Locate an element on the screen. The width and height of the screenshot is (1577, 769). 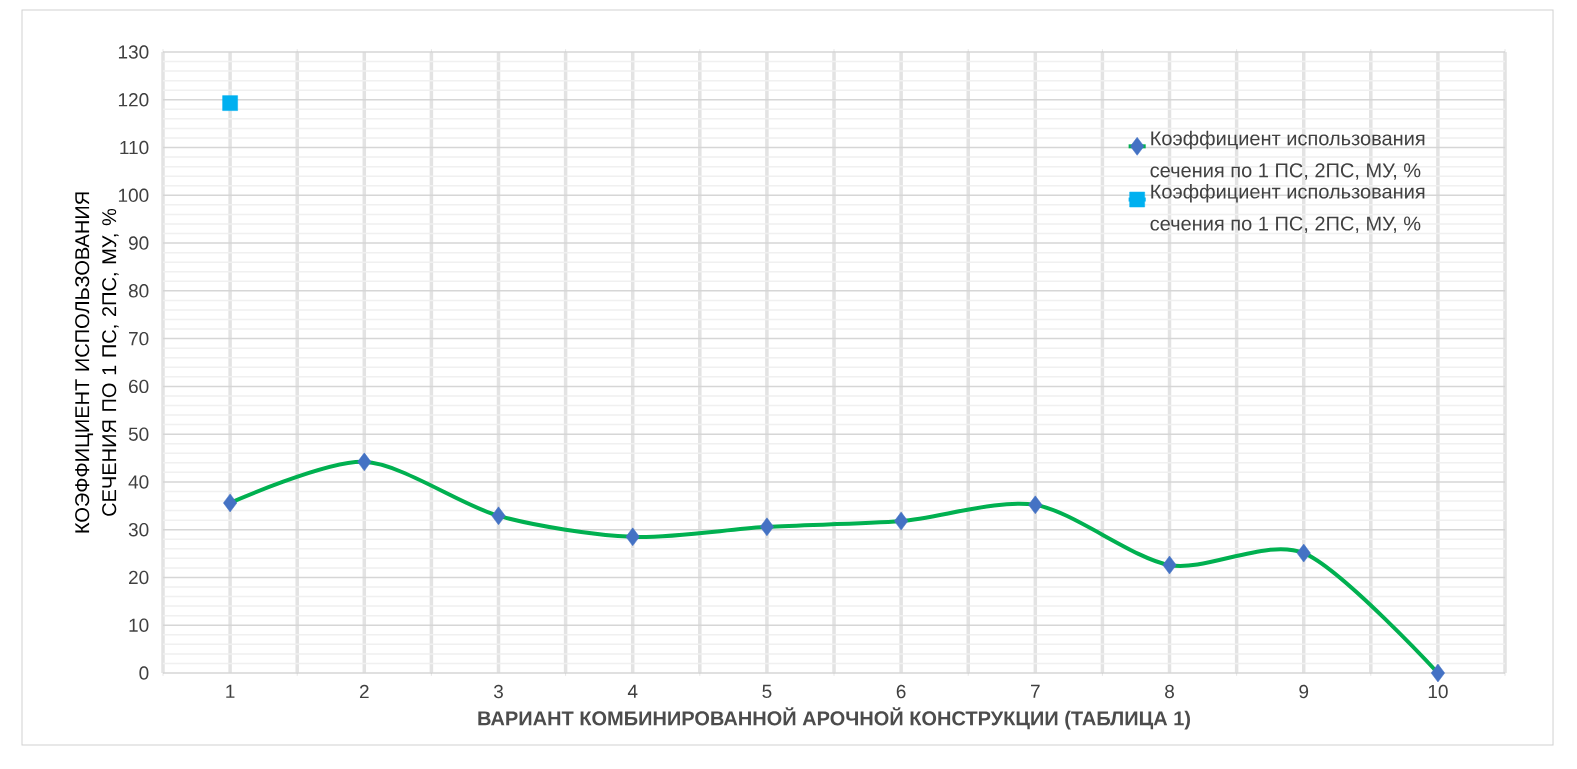
x-tick-label: 5 is located at coordinates (767, 691).